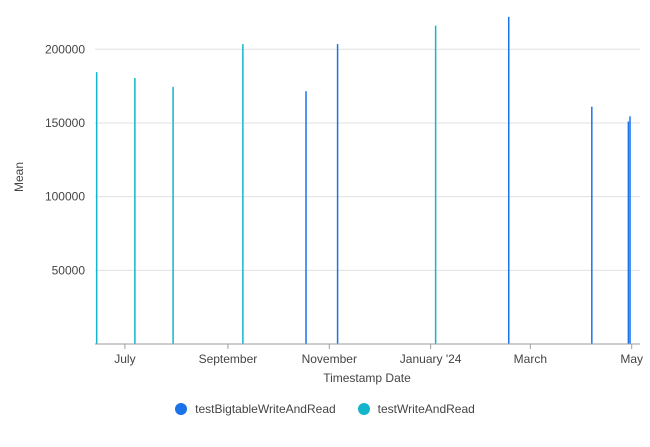 The height and width of the screenshot is (447, 650). I want to click on chart-legend: testBigtableWriteAndRead testWriteAndRead, so click(325, 409).